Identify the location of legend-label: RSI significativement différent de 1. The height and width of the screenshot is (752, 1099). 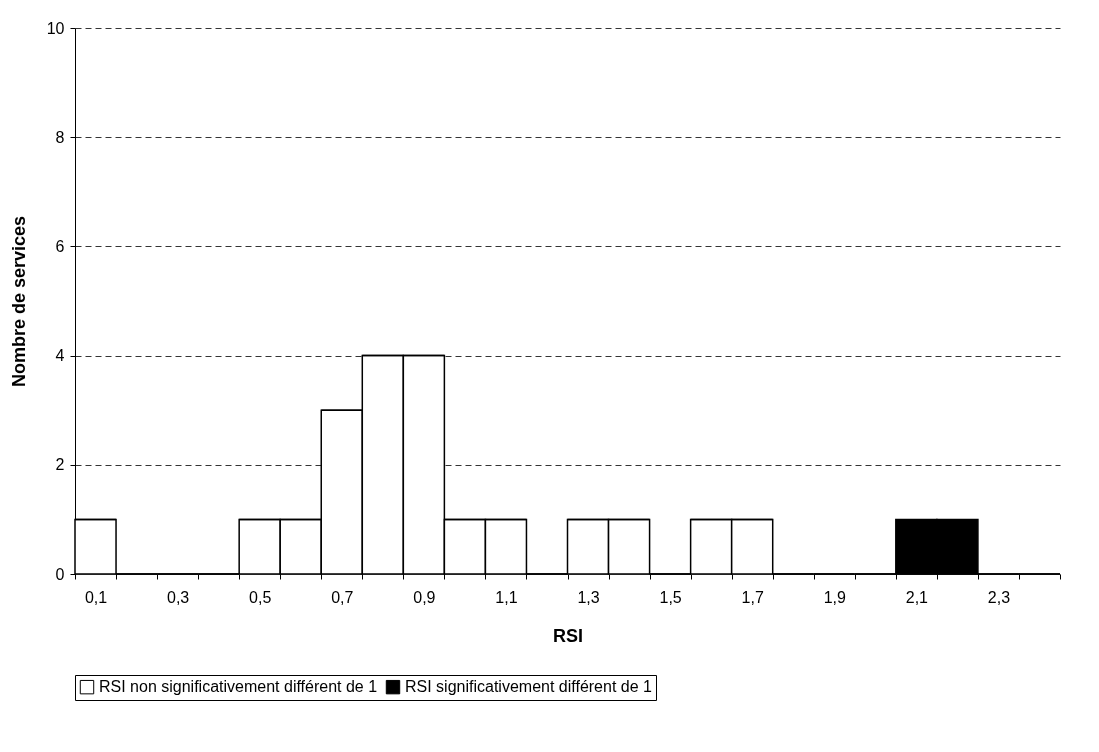
(529, 687).